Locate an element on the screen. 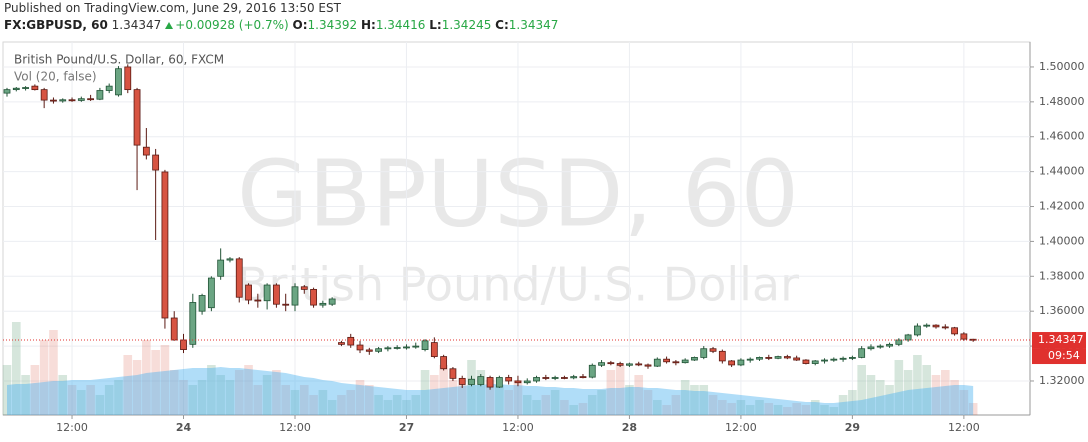 This screenshot has height=442, width=1088. last-price-box is located at coordinates (1059, 340).